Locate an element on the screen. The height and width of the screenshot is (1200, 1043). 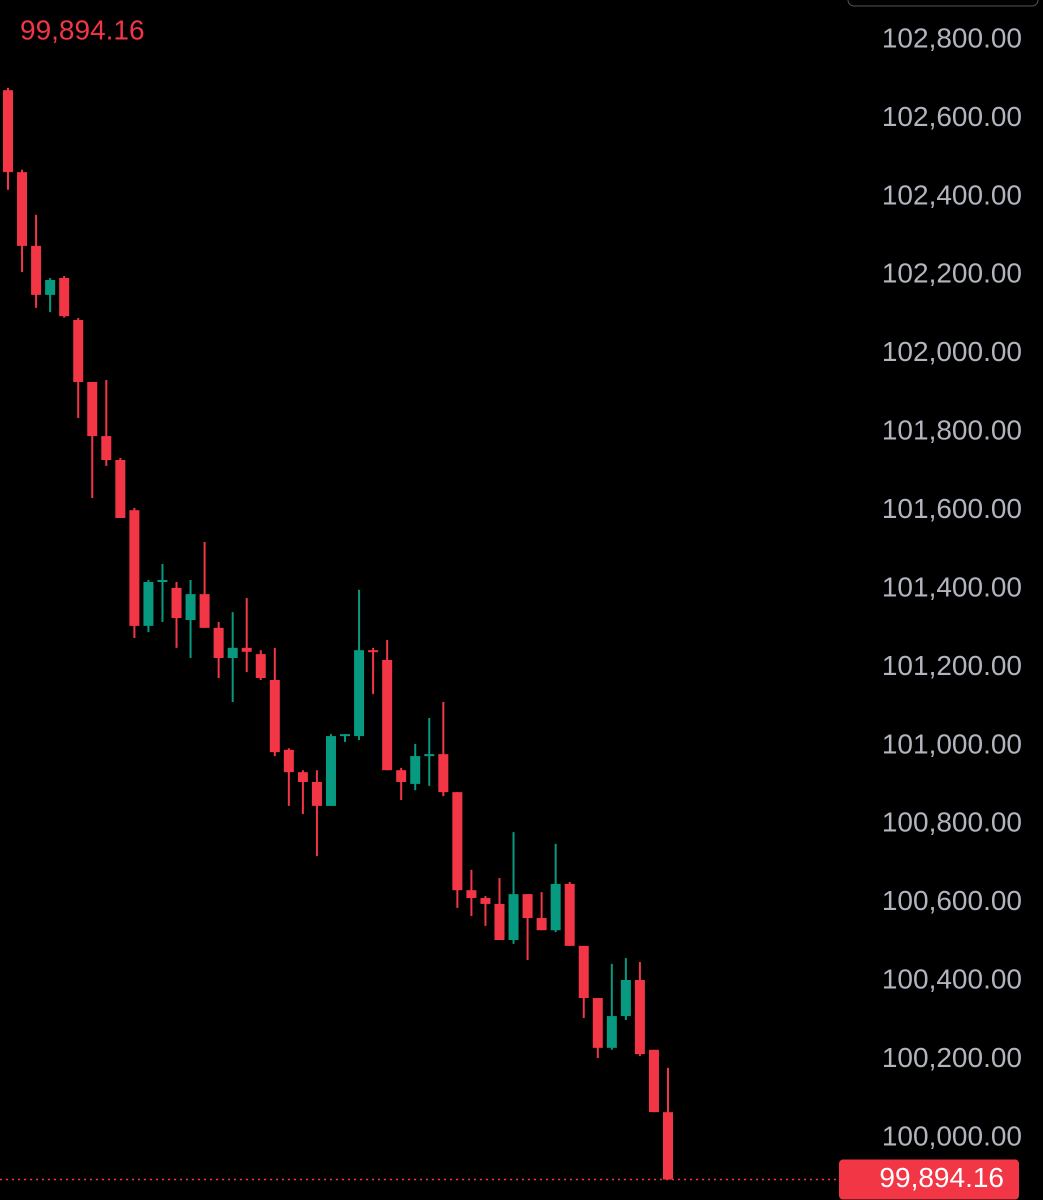
y-tick-label: 102,200.00 is located at coordinates (952, 273).